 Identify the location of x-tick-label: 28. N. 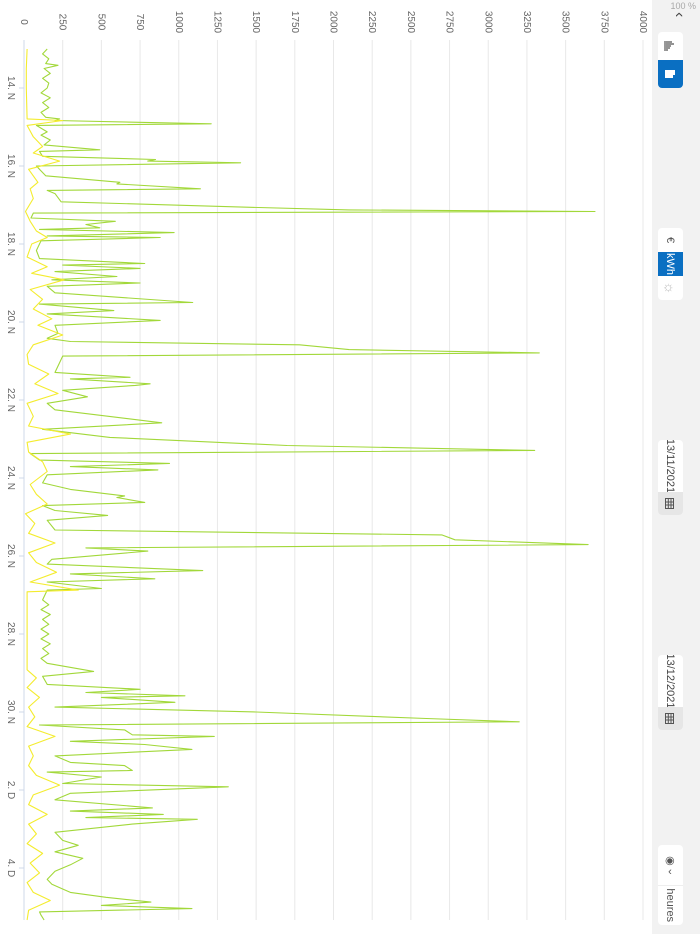
(10, 634).